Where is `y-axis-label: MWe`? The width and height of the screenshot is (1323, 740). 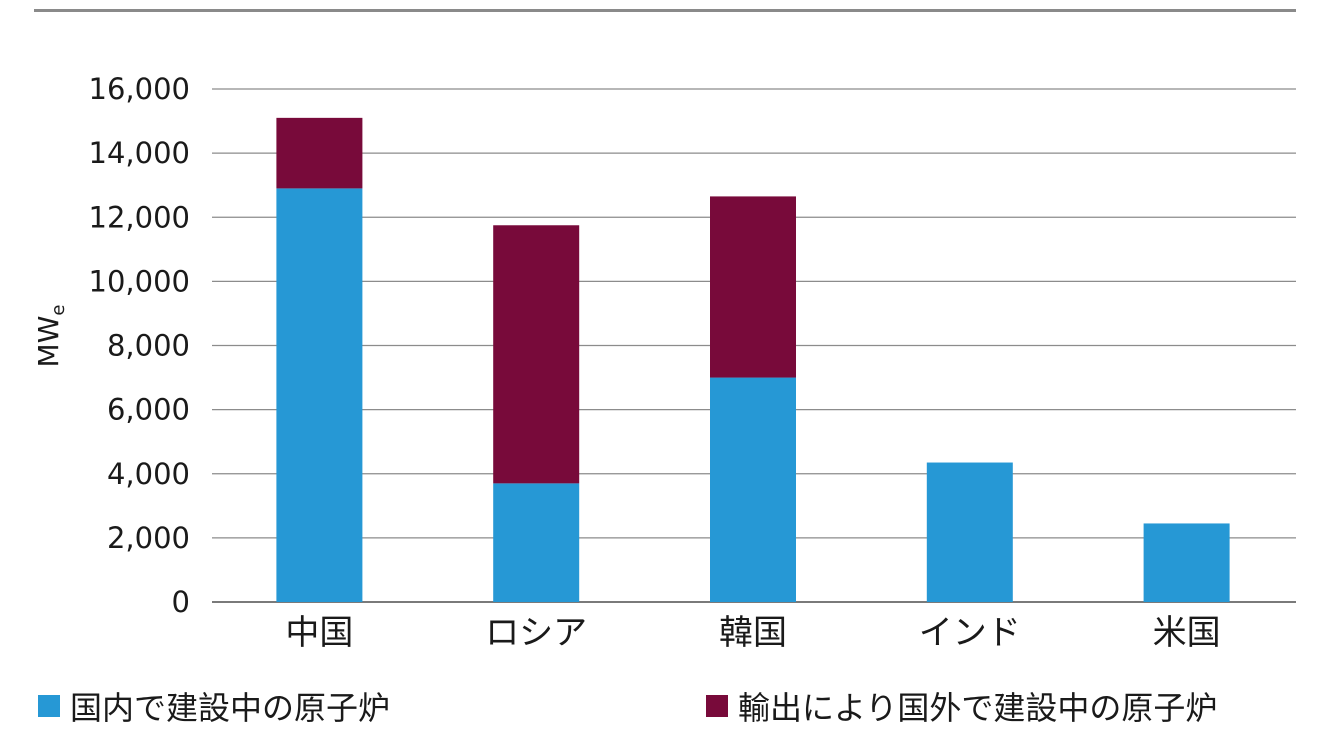
y-axis-label: MWe is located at coordinates (50, 336).